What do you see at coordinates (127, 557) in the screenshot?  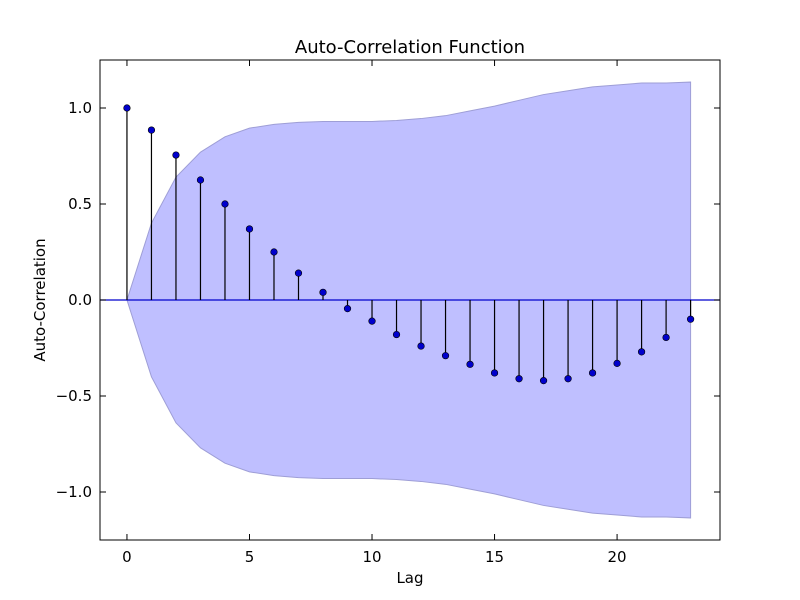 I see `x-tick-label: 0` at bounding box center [127, 557].